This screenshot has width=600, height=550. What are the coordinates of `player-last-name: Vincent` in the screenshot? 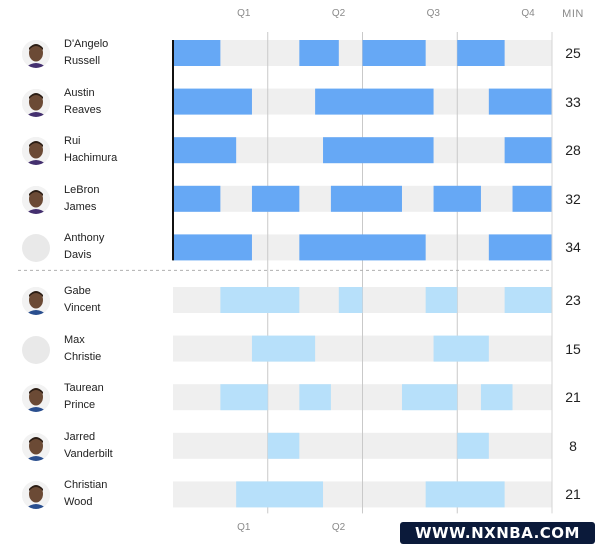 It's located at (82, 308).